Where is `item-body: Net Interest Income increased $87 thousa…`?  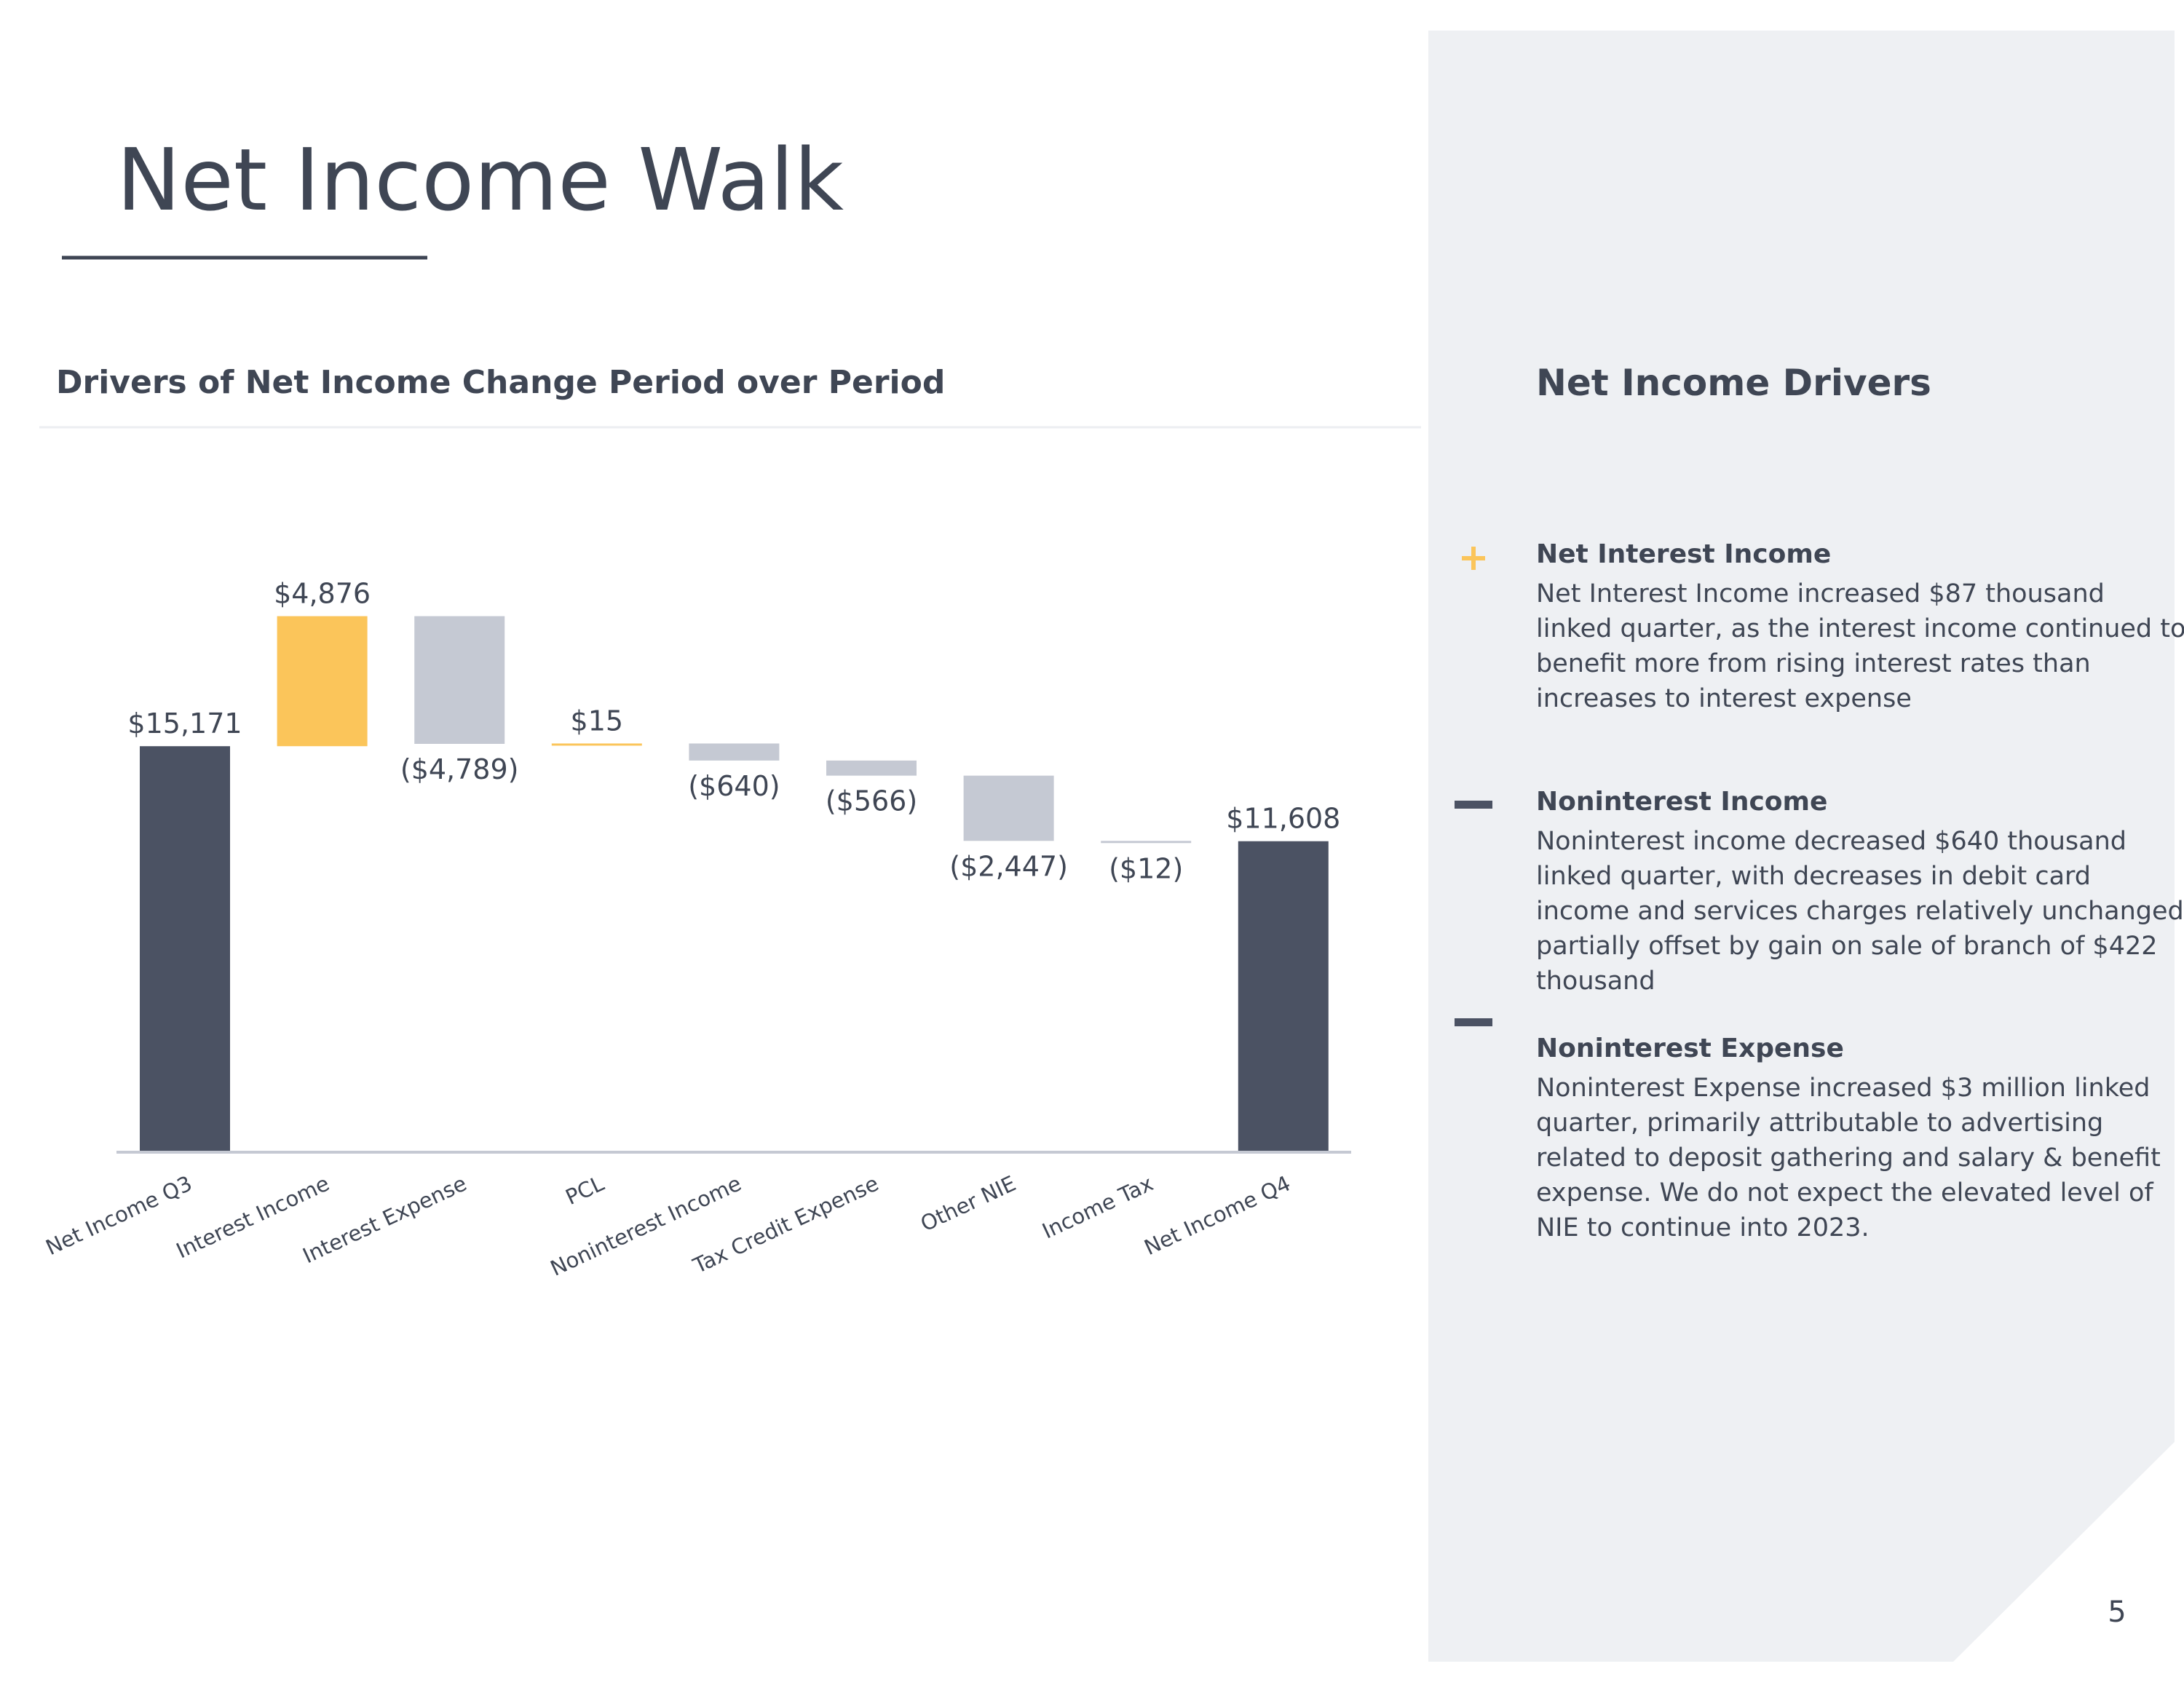 item-body: Net Interest Income increased $87 thousa… is located at coordinates (1820, 593).